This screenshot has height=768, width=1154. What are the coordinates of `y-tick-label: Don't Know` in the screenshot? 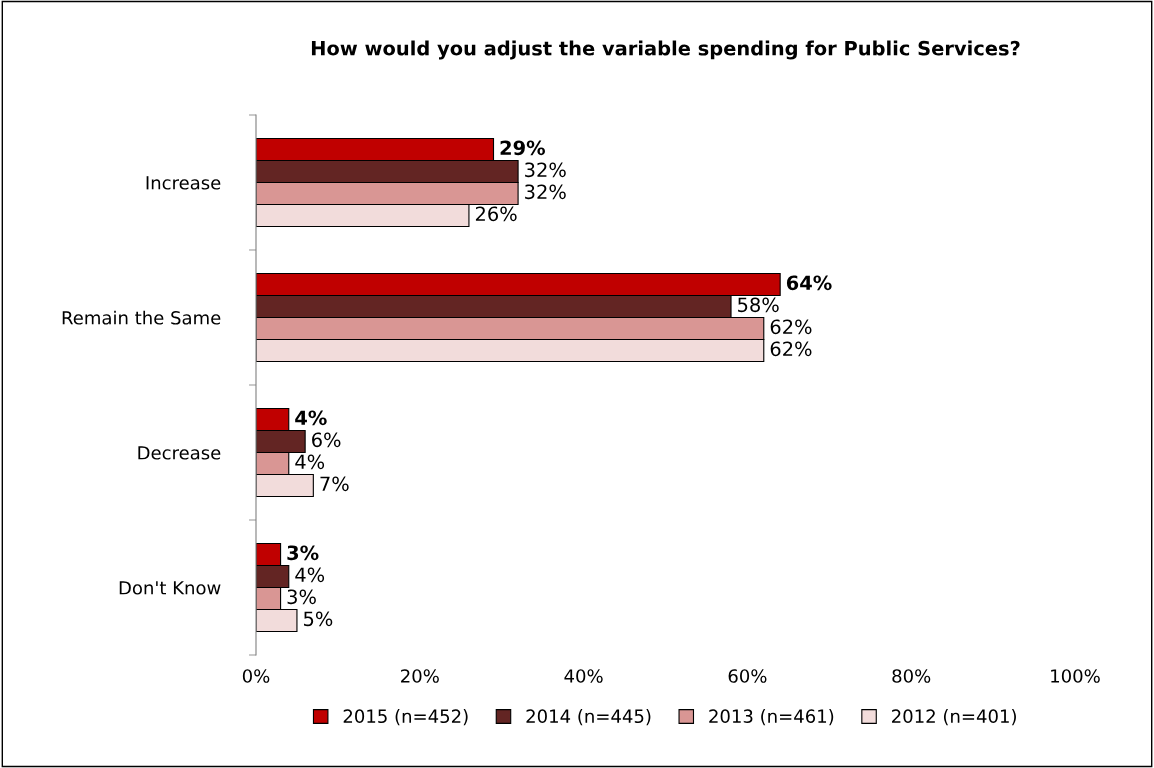 It's located at (170, 588).